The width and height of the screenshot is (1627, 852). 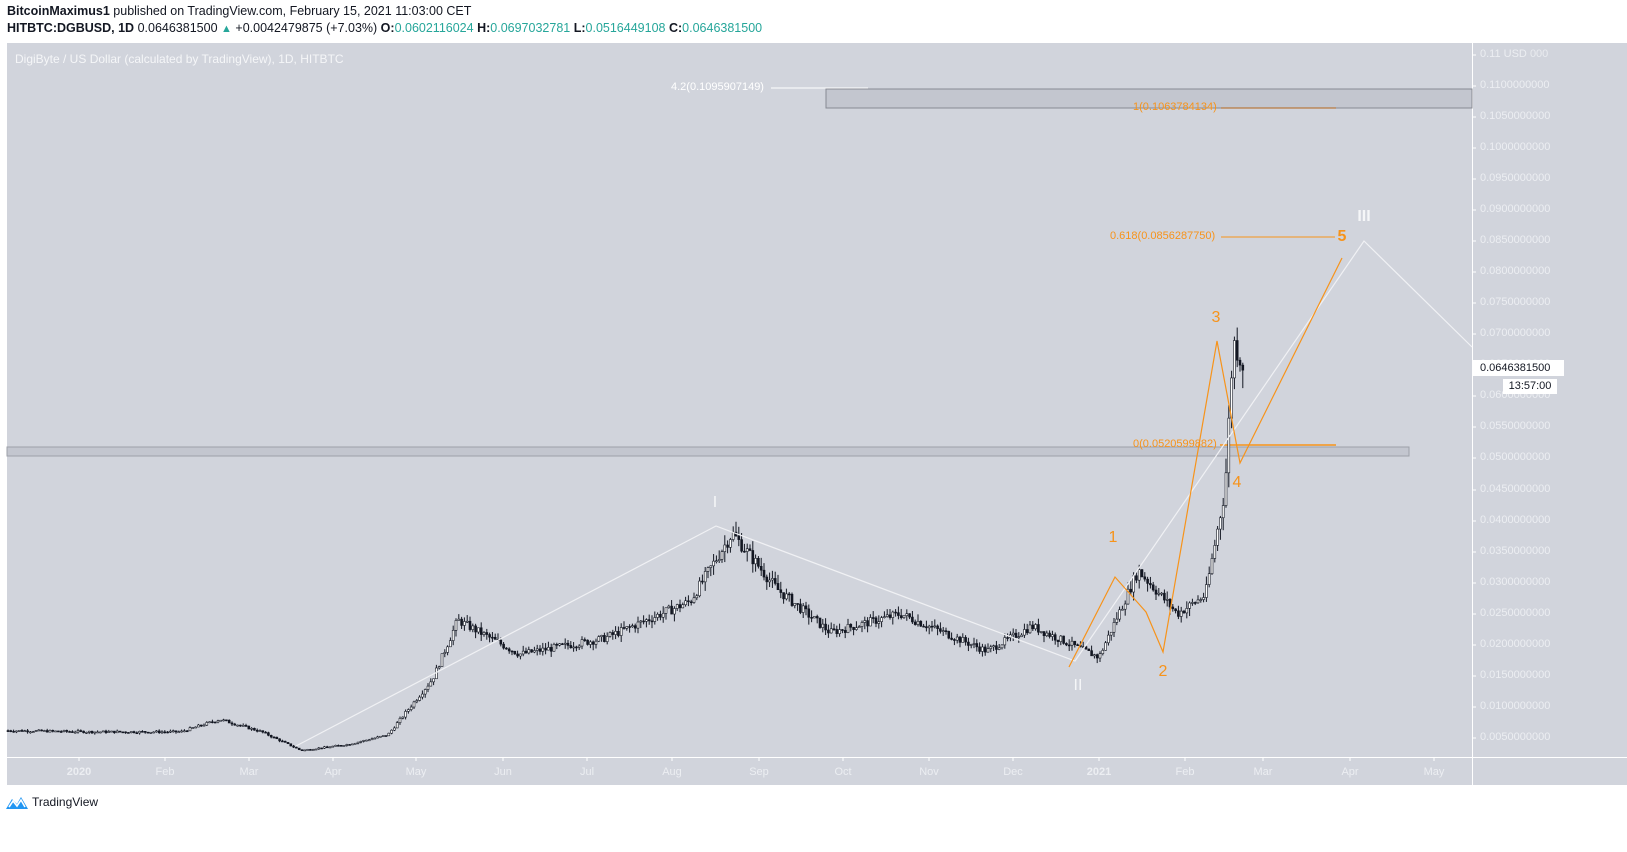 I want to click on price-tick-label: 0.0350000000, so click(x=1515, y=551).